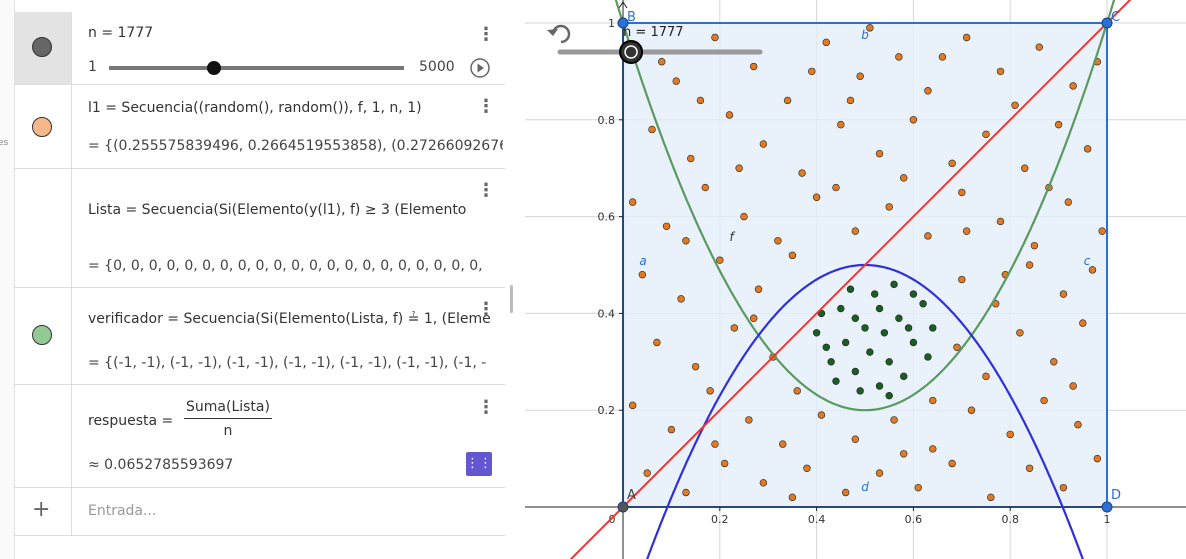 The image size is (1186, 559). What do you see at coordinates (41, 509) in the screenshot?
I see `add-button: +` at bounding box center [41, 509].